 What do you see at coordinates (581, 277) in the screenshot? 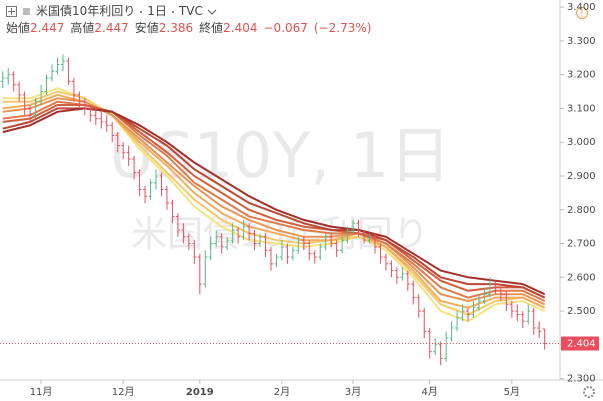
I see `y-tick-label: 2.600` at bounding box center [581, 277].